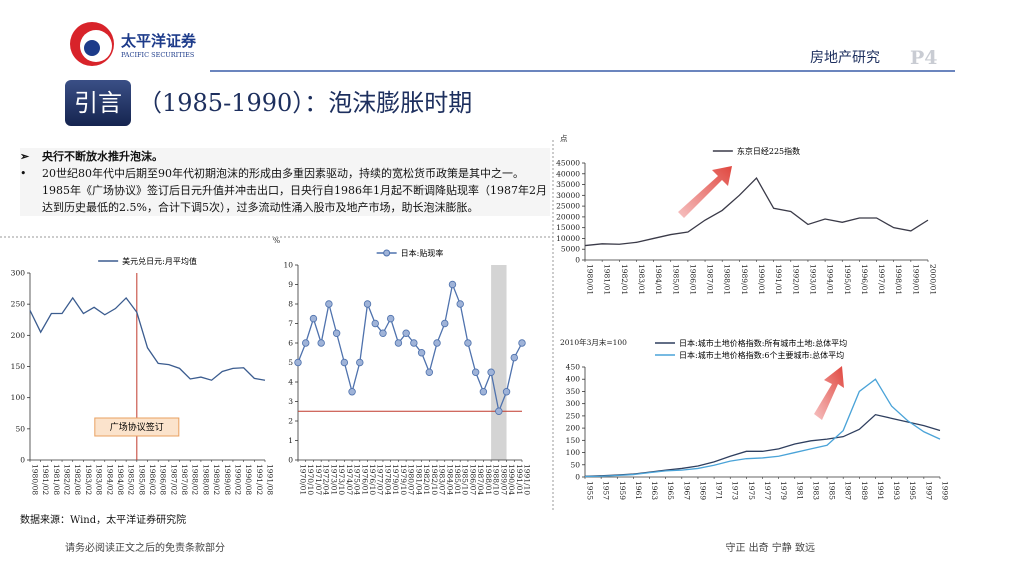  What do you see at coordinates (227, 479) in the screenshot?
I see `x-tick-label: 1989/08` at bounding box center [227, 479].